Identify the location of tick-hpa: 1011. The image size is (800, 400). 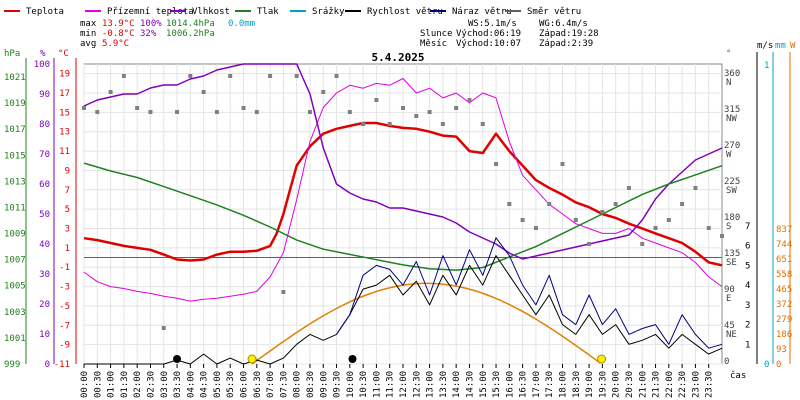
(15, 208).